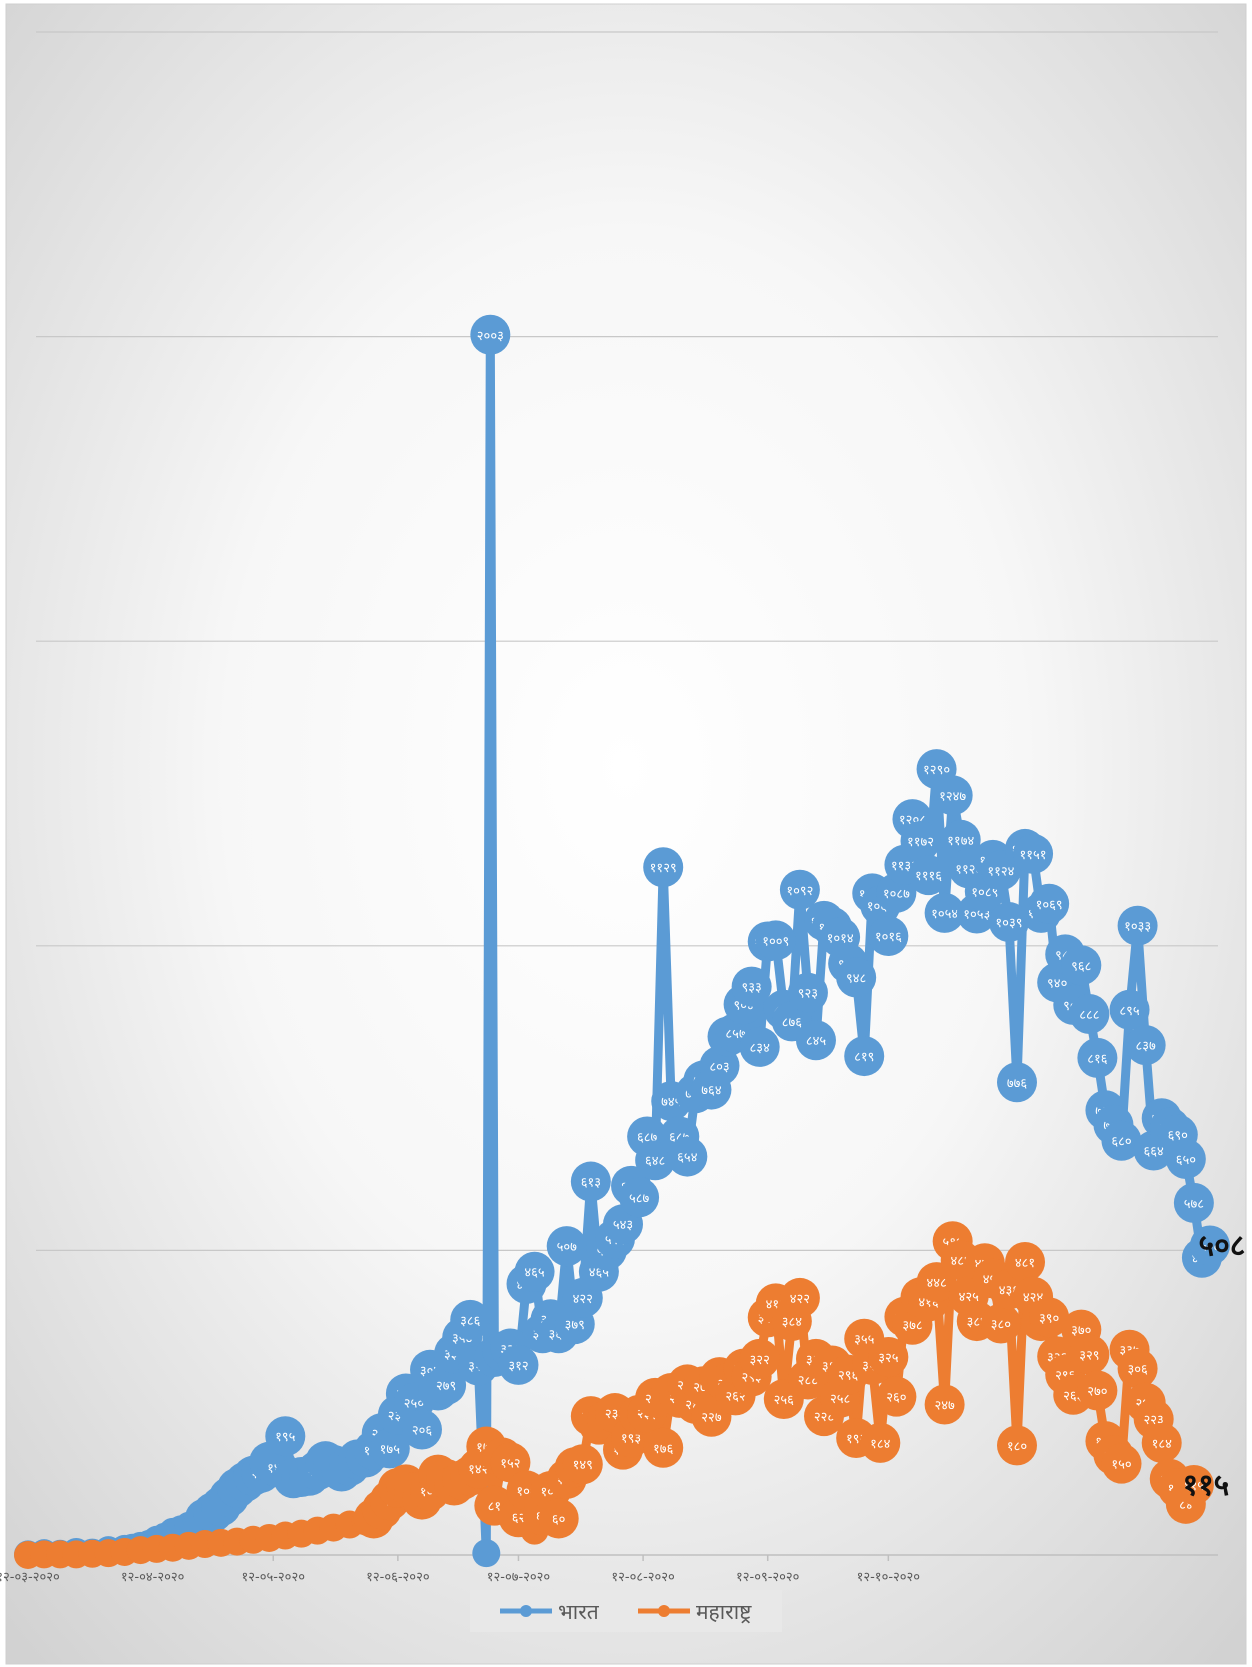 The image size is (1252, 1667). Describe the element at coordinates (397, 1577) in the screenshot. I see `x-tick-label: १२-०६-२०२०` at that location.